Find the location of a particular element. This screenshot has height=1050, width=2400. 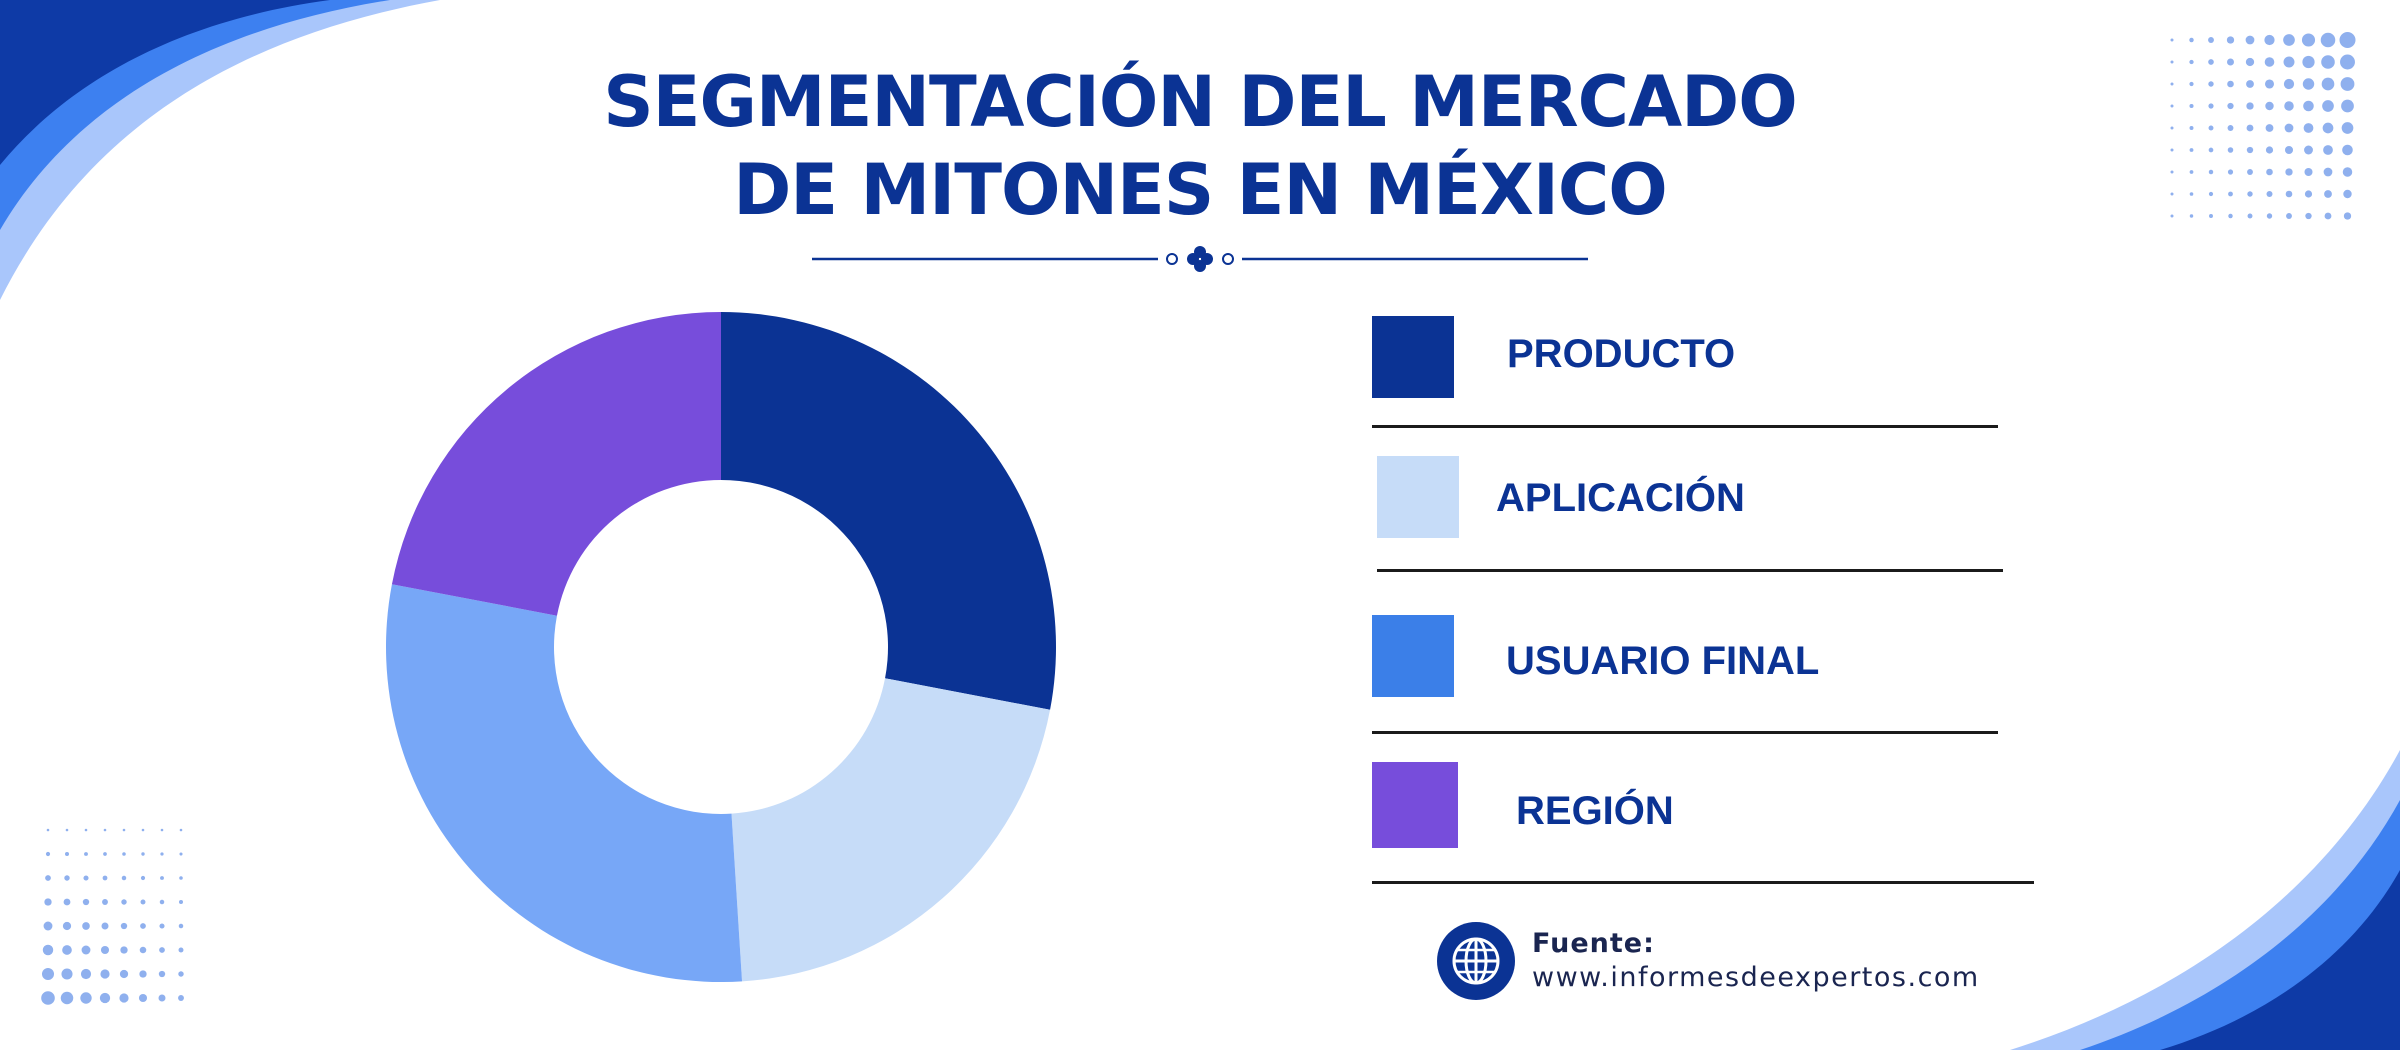

donut-slice-usuario-final is located at coordinates (564, 783).